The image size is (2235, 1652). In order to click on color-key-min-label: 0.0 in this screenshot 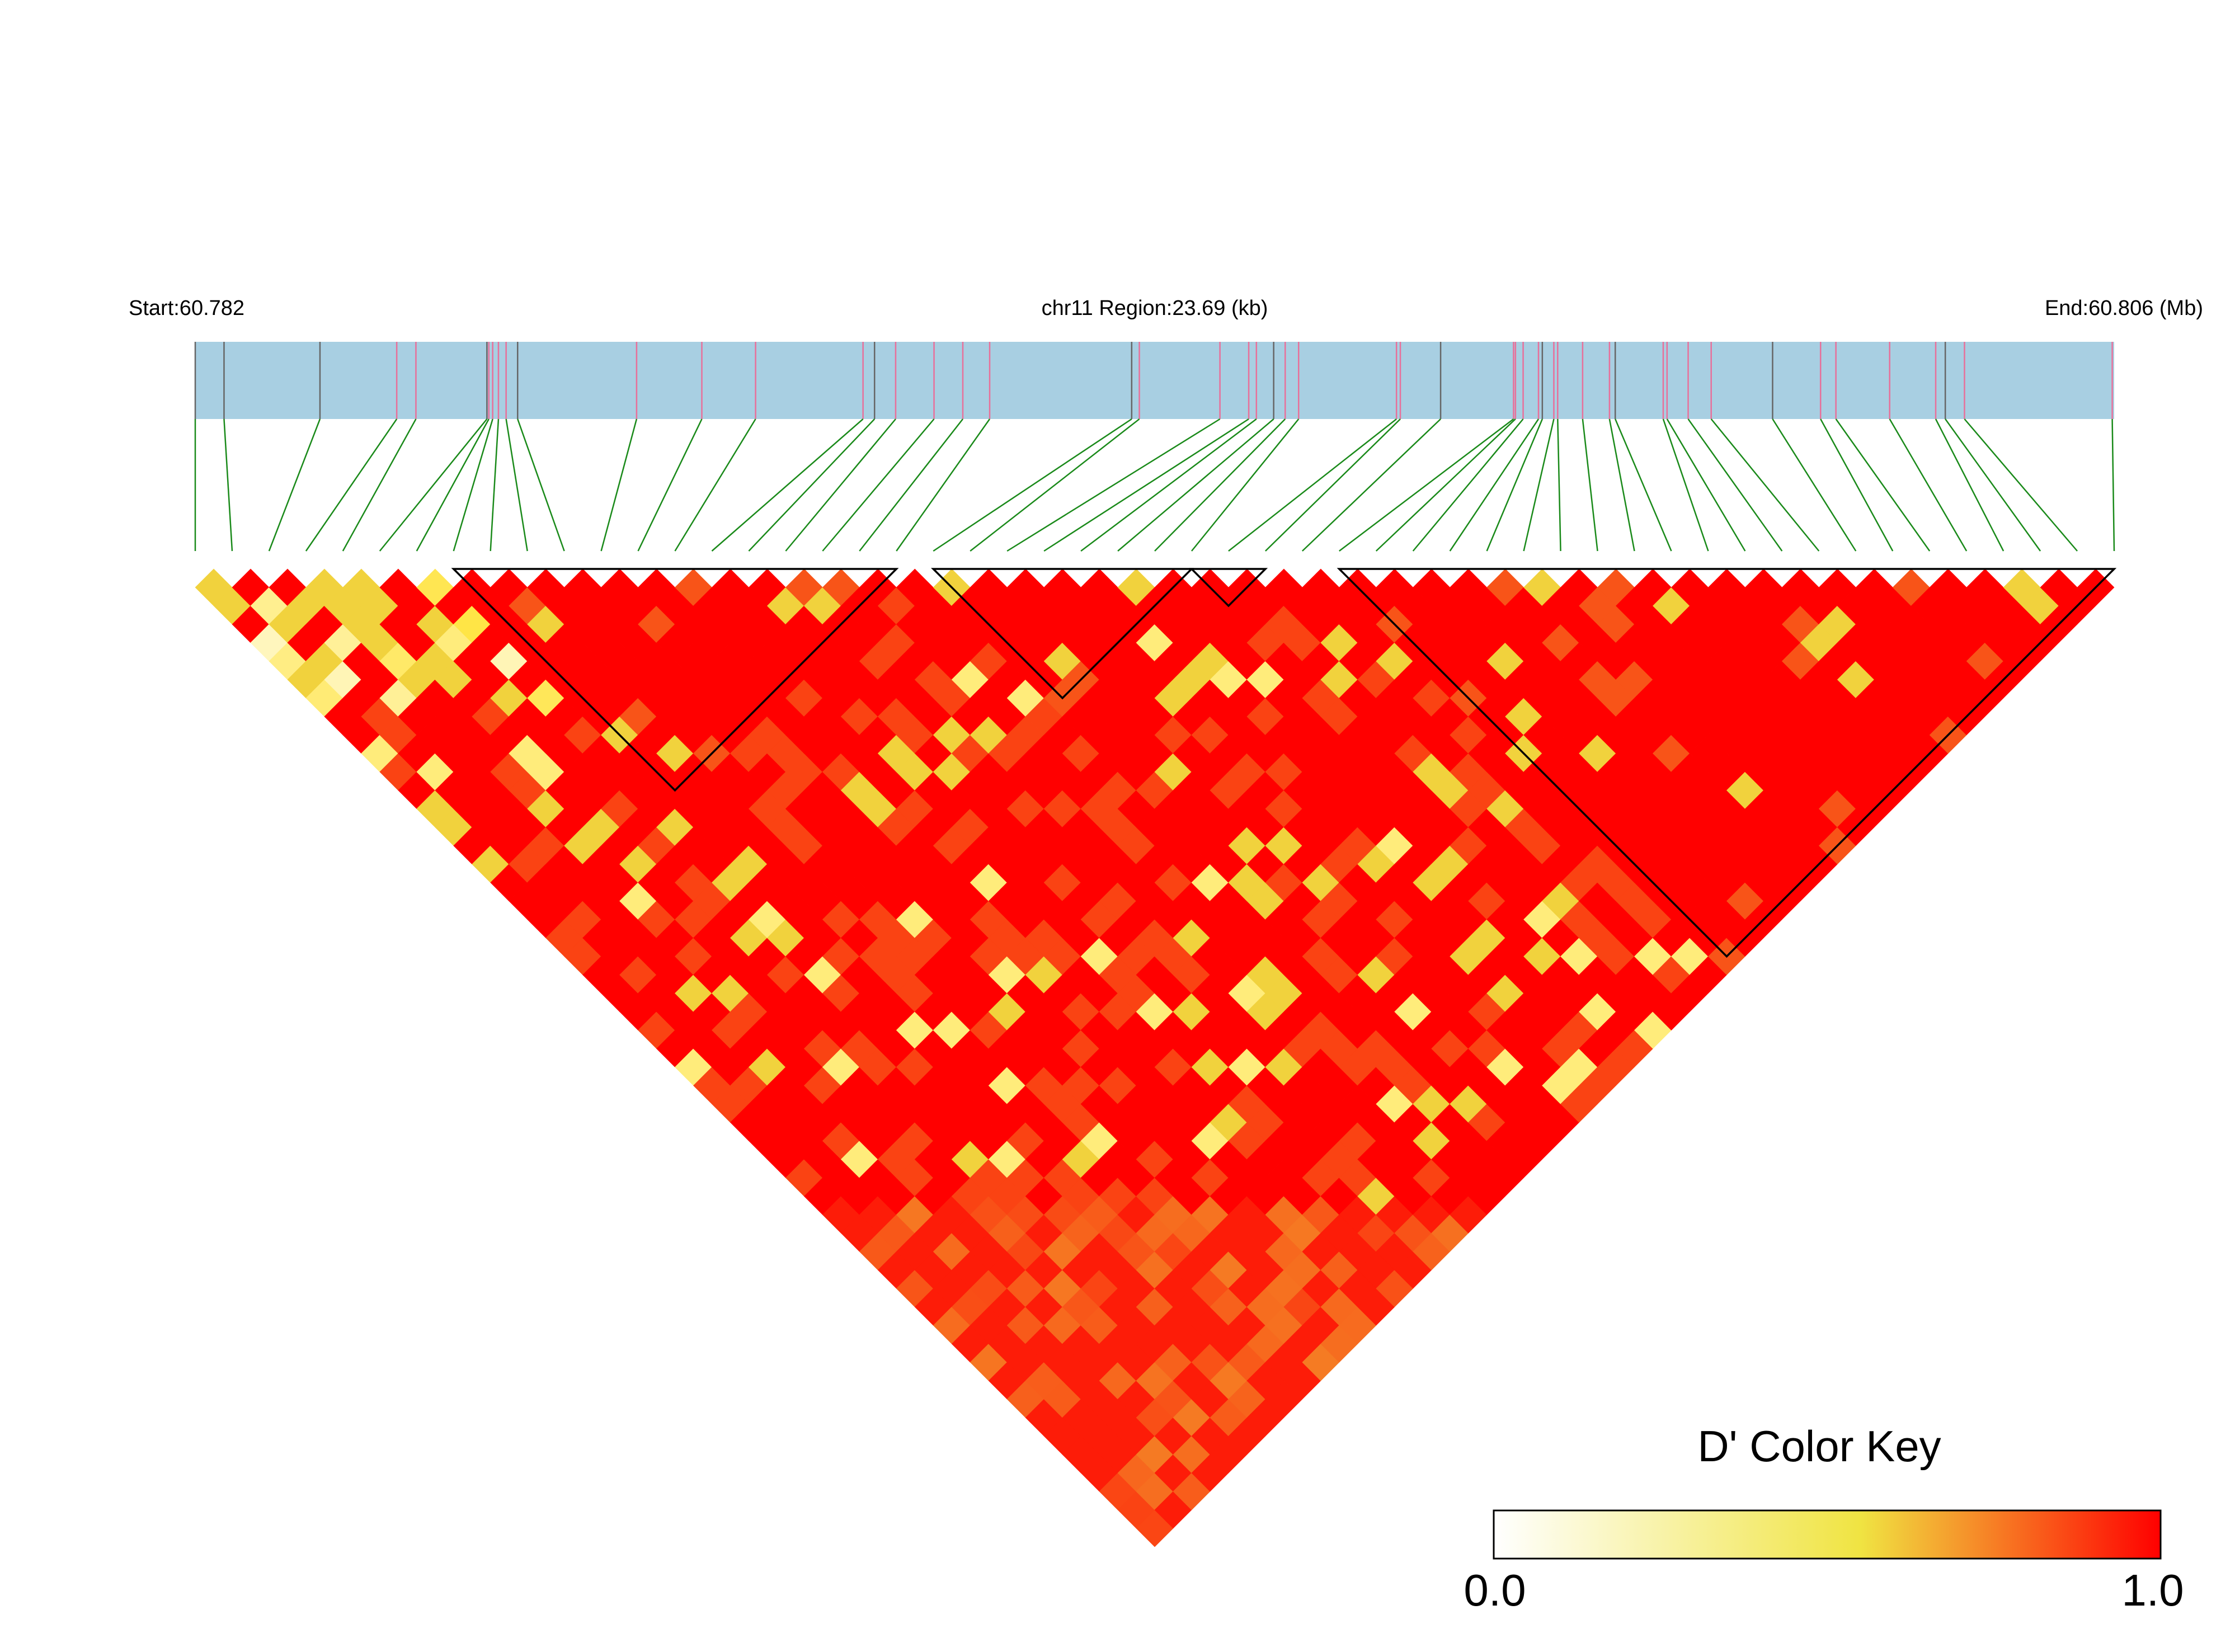, I will do `click(1495, 1590)`.